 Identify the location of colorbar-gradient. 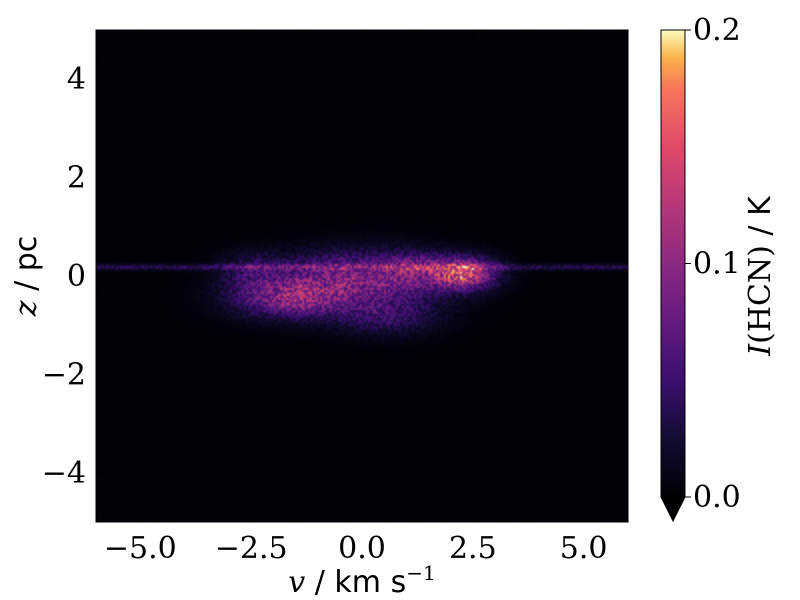
(673, 263).